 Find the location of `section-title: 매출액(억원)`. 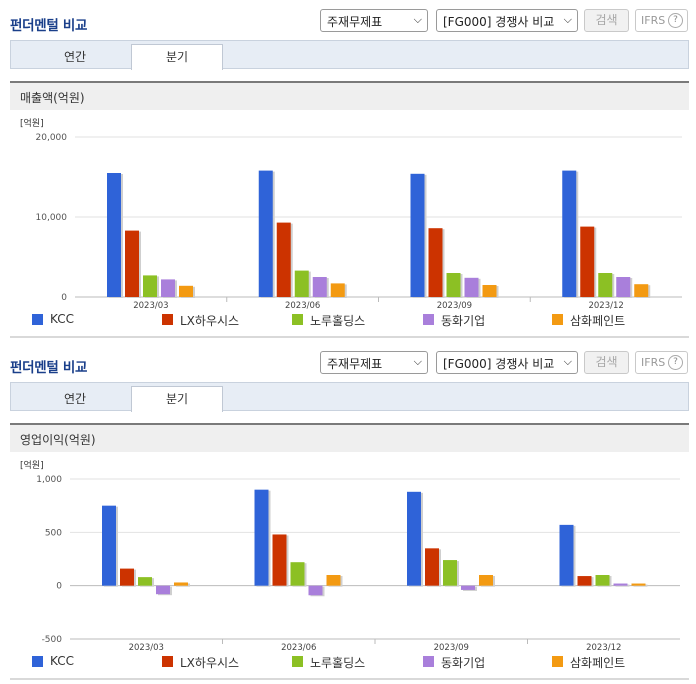

section-title: 매출액(억원) is located at coordinates (52, 98).